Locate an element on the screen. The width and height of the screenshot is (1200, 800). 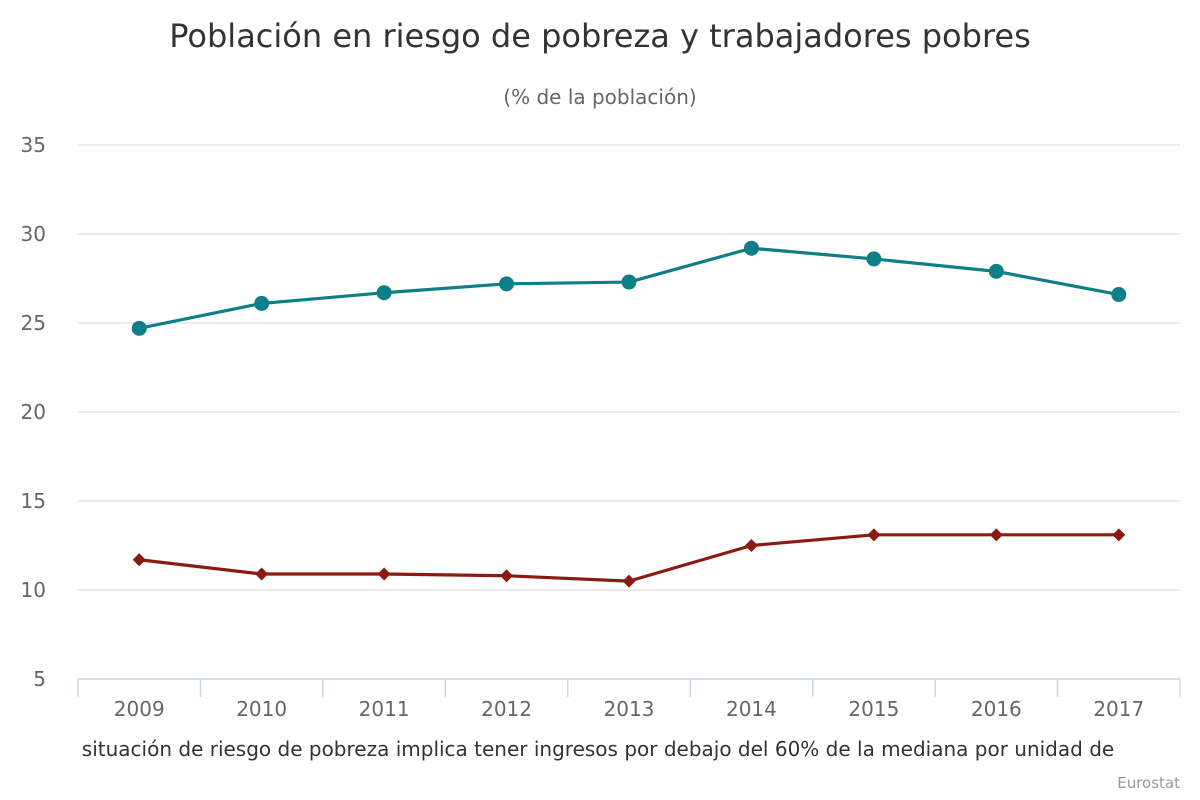
x-tick-label: 2010 is located at coordinates (261, 709).